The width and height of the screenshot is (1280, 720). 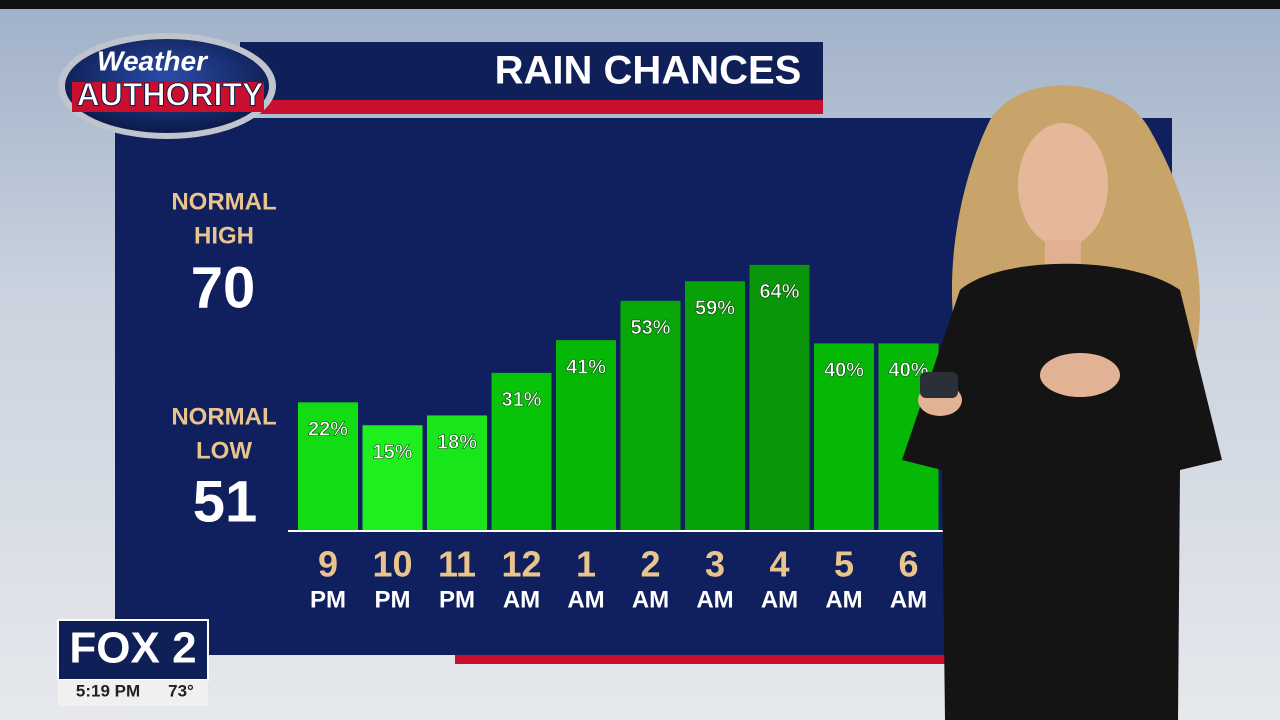 What do you see at coordinates (650, 328) in the screenshot?
I see `value-label: 53%` at bounding box center [650, 328].